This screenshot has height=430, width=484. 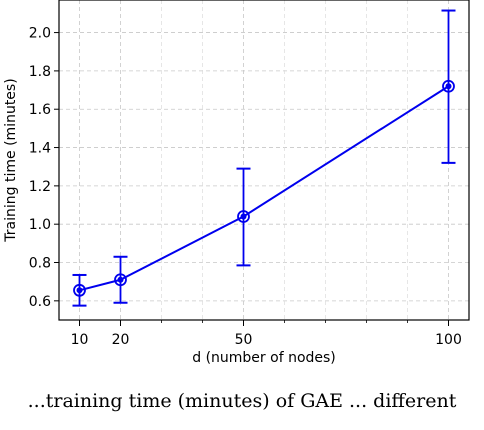 I want to click on x-tick-label: 20, so click(x=121, y=340).